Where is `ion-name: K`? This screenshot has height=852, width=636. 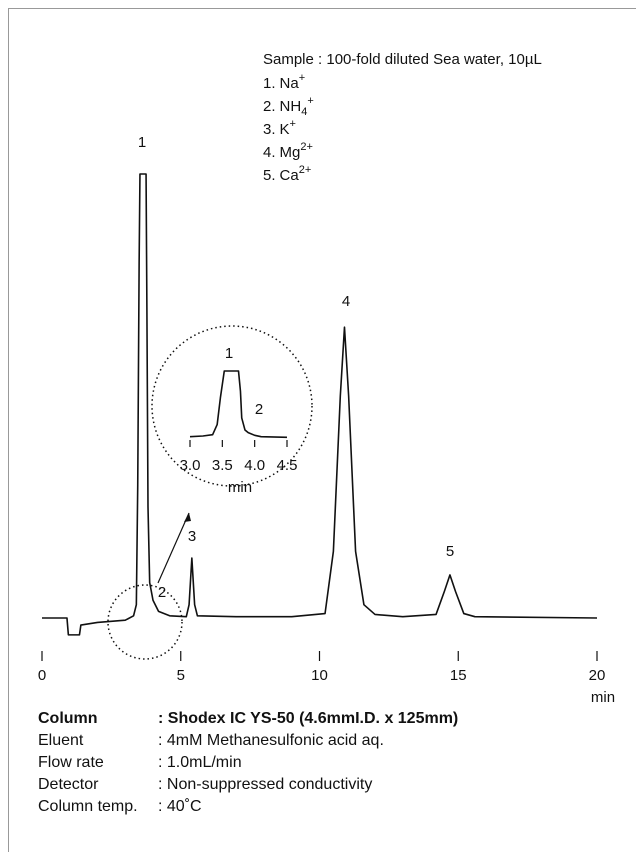 ion-name: K is located at coordinates (285, 129).